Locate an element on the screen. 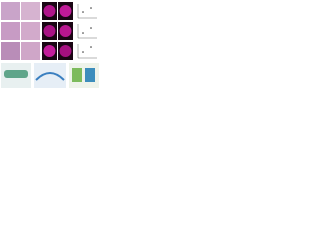  plots is located at coordinates (87, 31).